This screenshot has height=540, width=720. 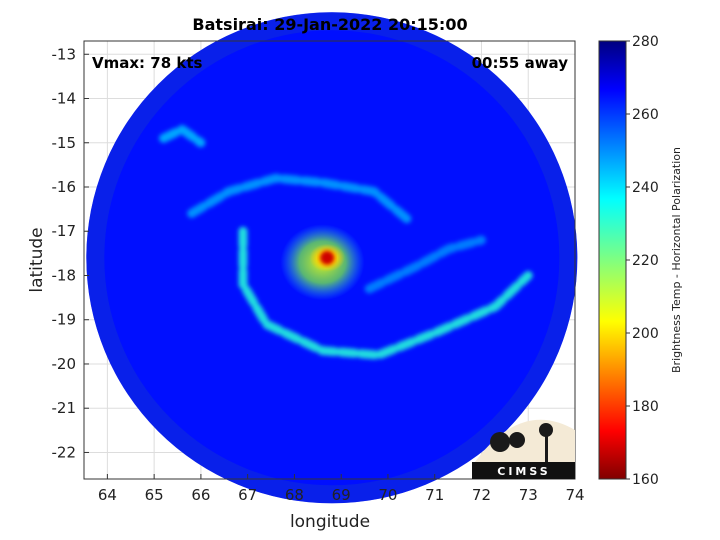 What do you see at coordinates (70, 253) in the screenshot?
I see `y-tick-labels: -13 -14 -15 -16 -17 -18 -19 -20 -21 -22` at bounding box center [70, 253].